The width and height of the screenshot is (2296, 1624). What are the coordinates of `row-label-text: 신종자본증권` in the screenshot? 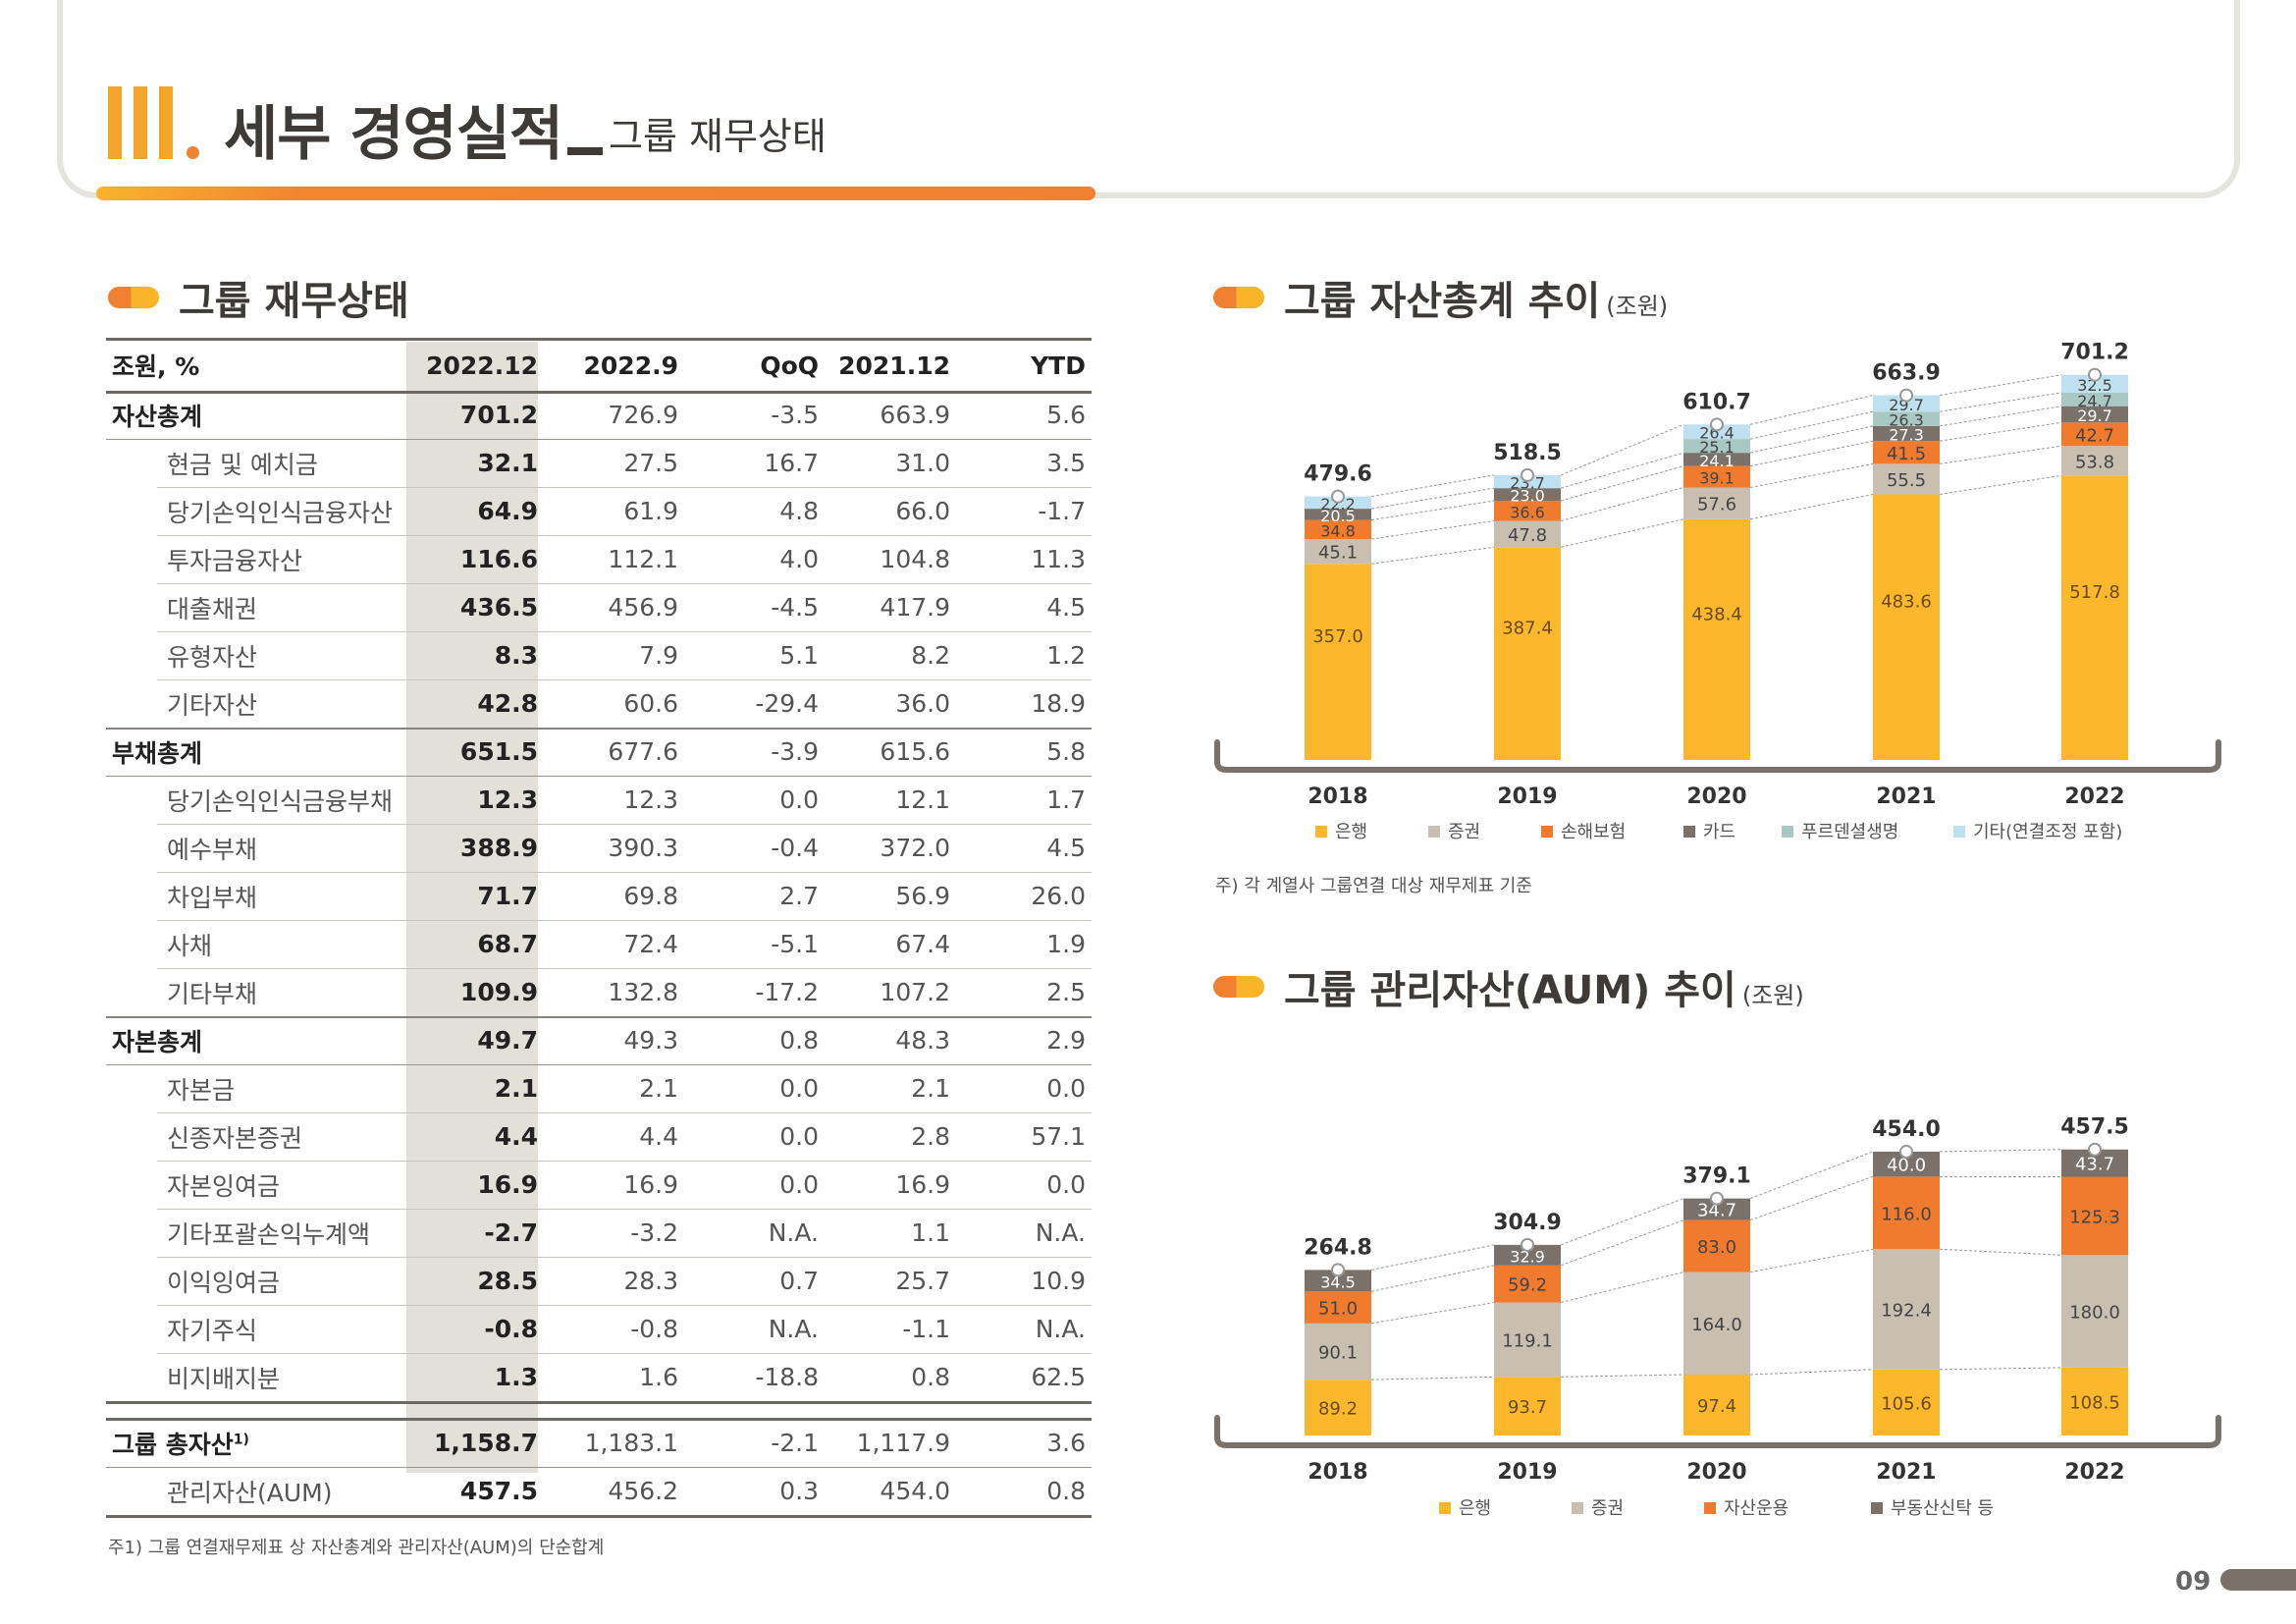 It's located at (235, 1138).